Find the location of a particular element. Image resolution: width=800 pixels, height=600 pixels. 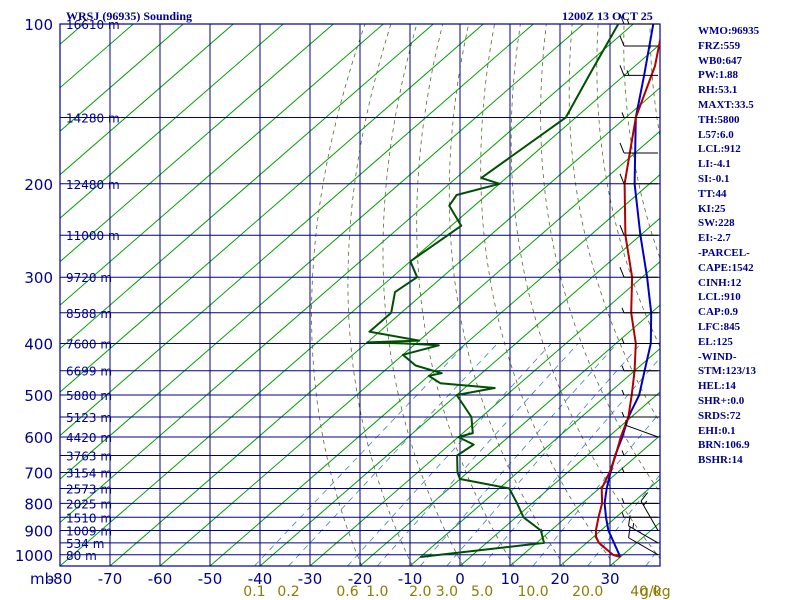

mixing-ratio-label: 0.1 is located at coordinates (254, 592).